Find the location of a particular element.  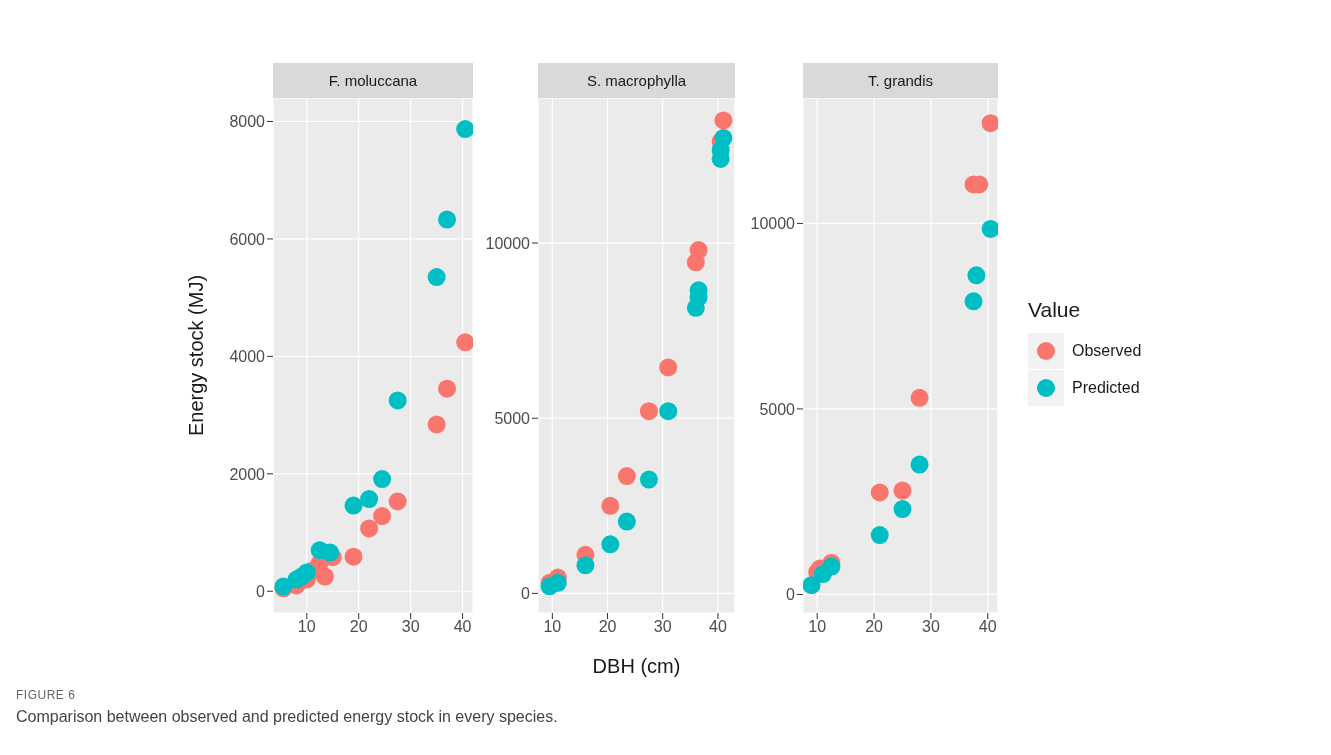

legend-label: Predicted is located at coordinates (1106, 387).